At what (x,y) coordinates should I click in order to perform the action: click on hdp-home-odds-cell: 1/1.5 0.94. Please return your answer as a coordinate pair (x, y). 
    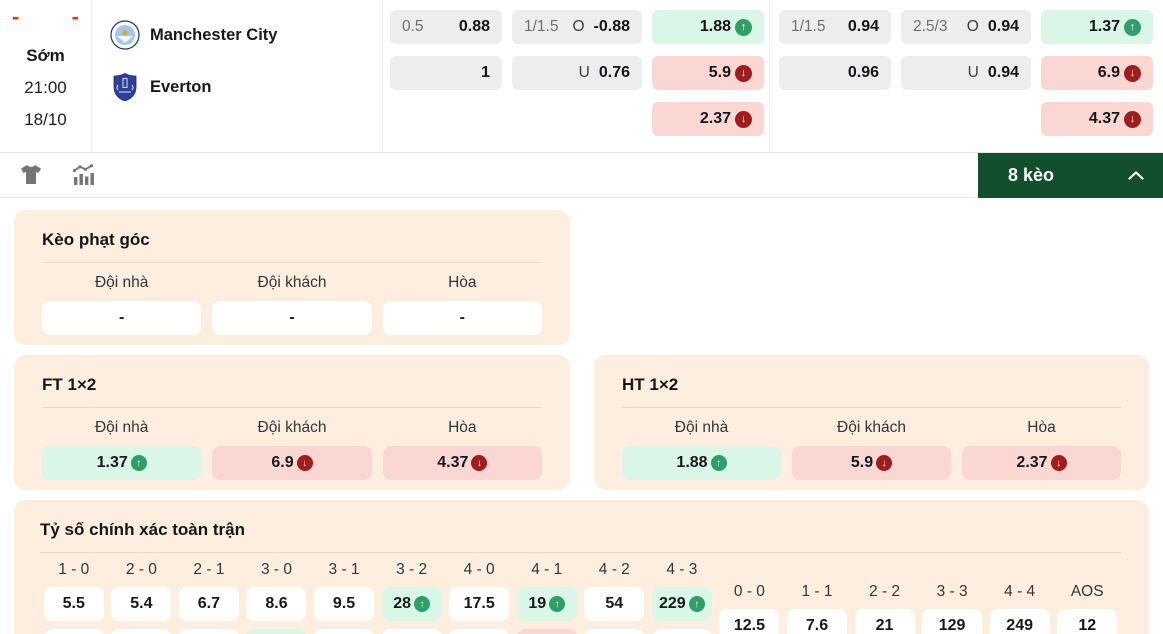
    Looking at the image, I should click on (835, 27).